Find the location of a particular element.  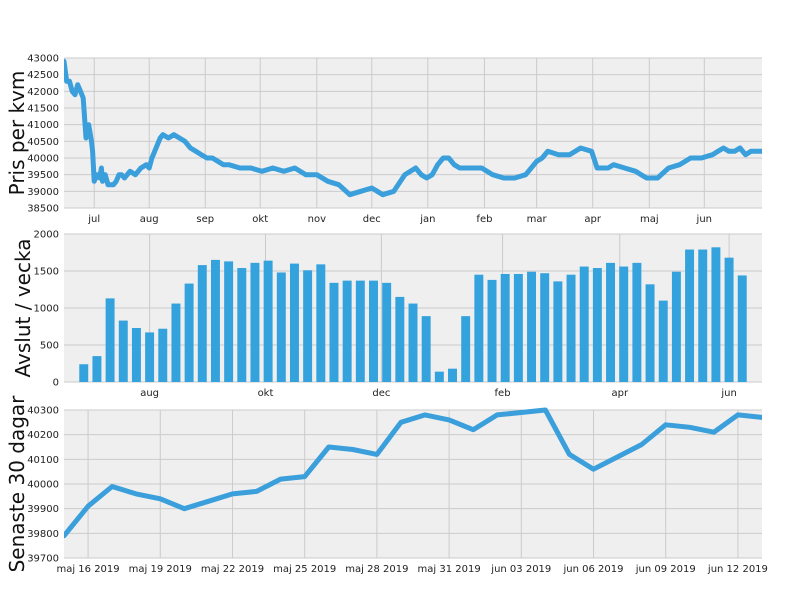

y-tick-label: 2000 is located at coordinates (46, 235).